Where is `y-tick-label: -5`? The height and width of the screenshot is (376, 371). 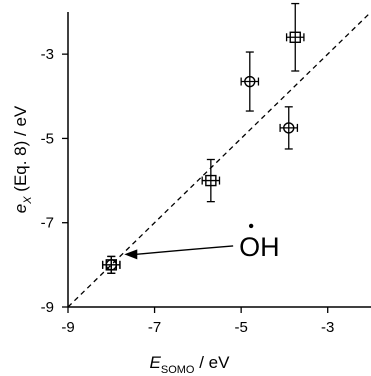
y-tick-label: -5 is located at coordinates (47, 138).